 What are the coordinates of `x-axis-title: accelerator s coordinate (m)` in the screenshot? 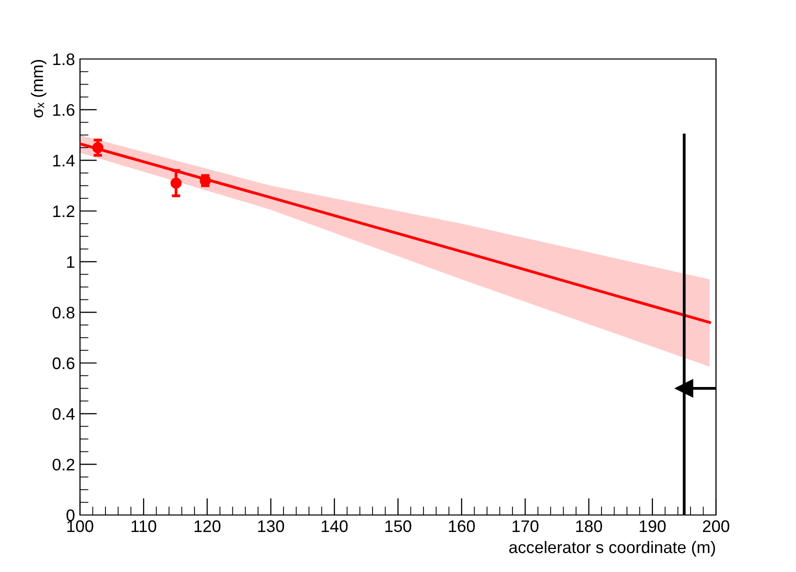 It's located at (612, 548).